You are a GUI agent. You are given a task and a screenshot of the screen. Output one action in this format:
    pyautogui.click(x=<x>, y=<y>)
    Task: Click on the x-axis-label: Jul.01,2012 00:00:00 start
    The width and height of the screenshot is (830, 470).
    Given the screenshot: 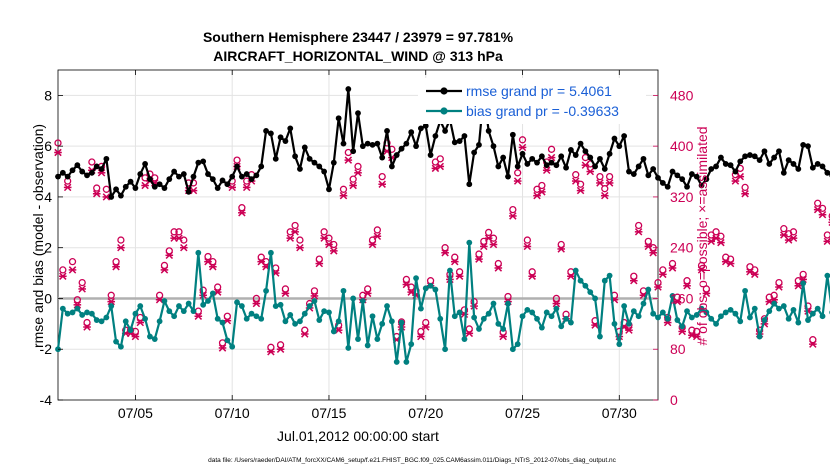 What is the action you would take?
    pyautogui.click(x=358, y=436)
    